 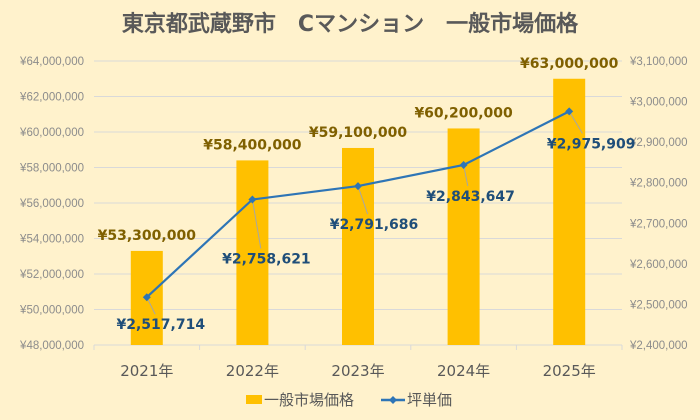 What do you see at coordinates (463, 113) in the screenshot?
I see `bar-data-label: ¥60,200,000` at bounding box center [463, 113].